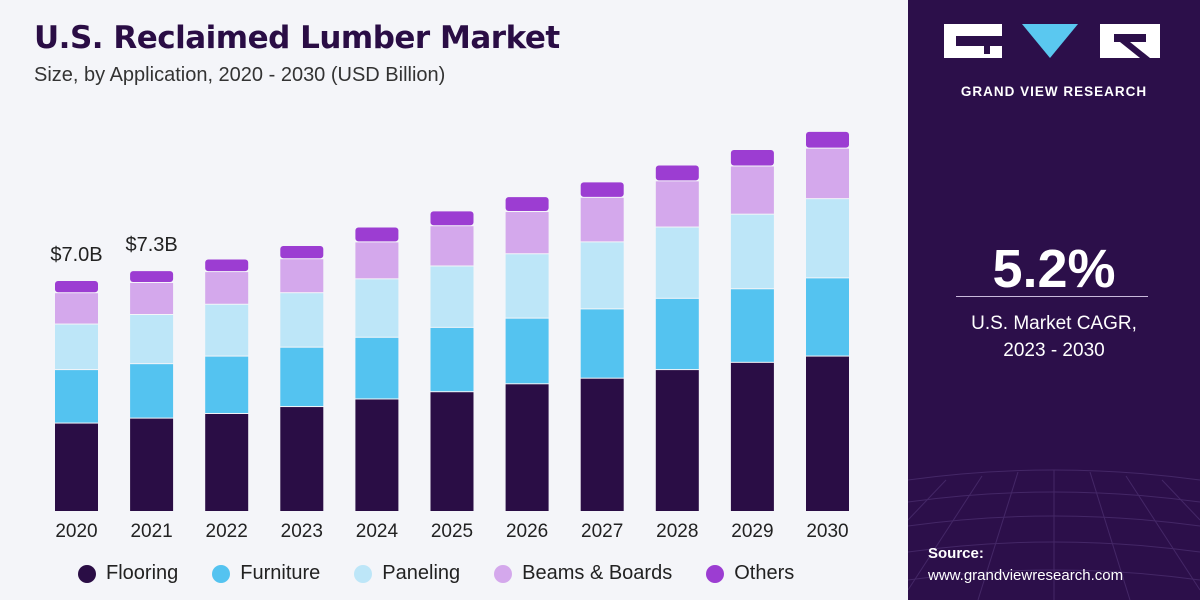 Image resolution: width=1200 pixels, height=600 pixels. I want to click on bar-segment-2027-beams-boards, so click(602, 219).